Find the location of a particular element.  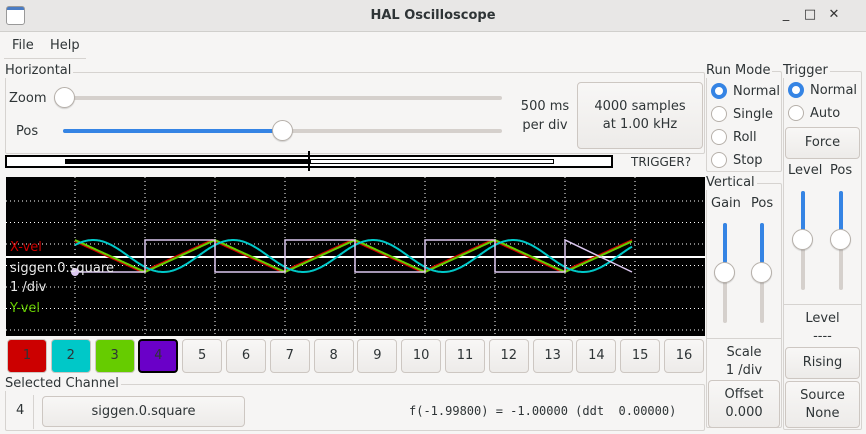

time-per-div: 500 ms per div is located at coordinates (545, 116).